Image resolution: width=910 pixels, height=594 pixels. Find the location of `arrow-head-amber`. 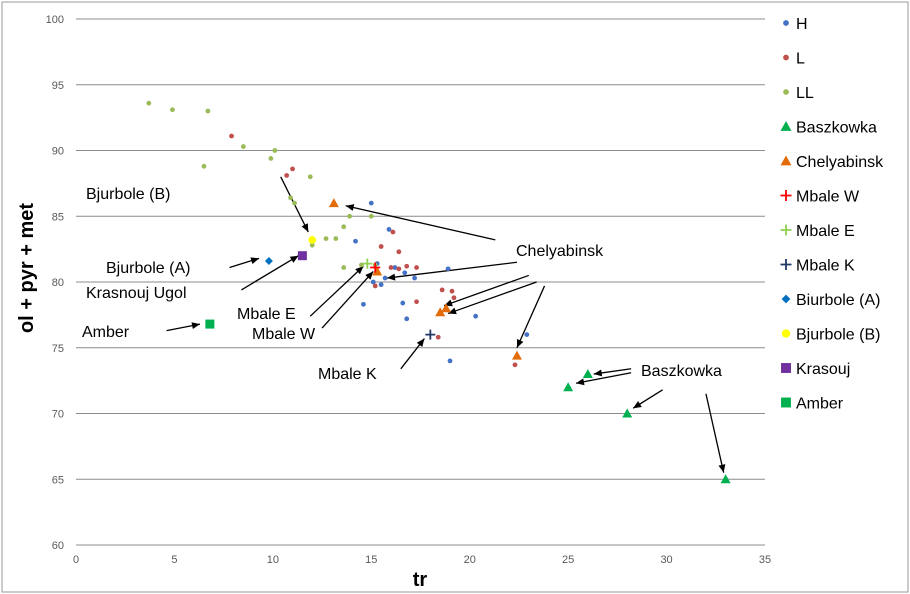

arrow-head-amber is located at coordinates (196, 326).